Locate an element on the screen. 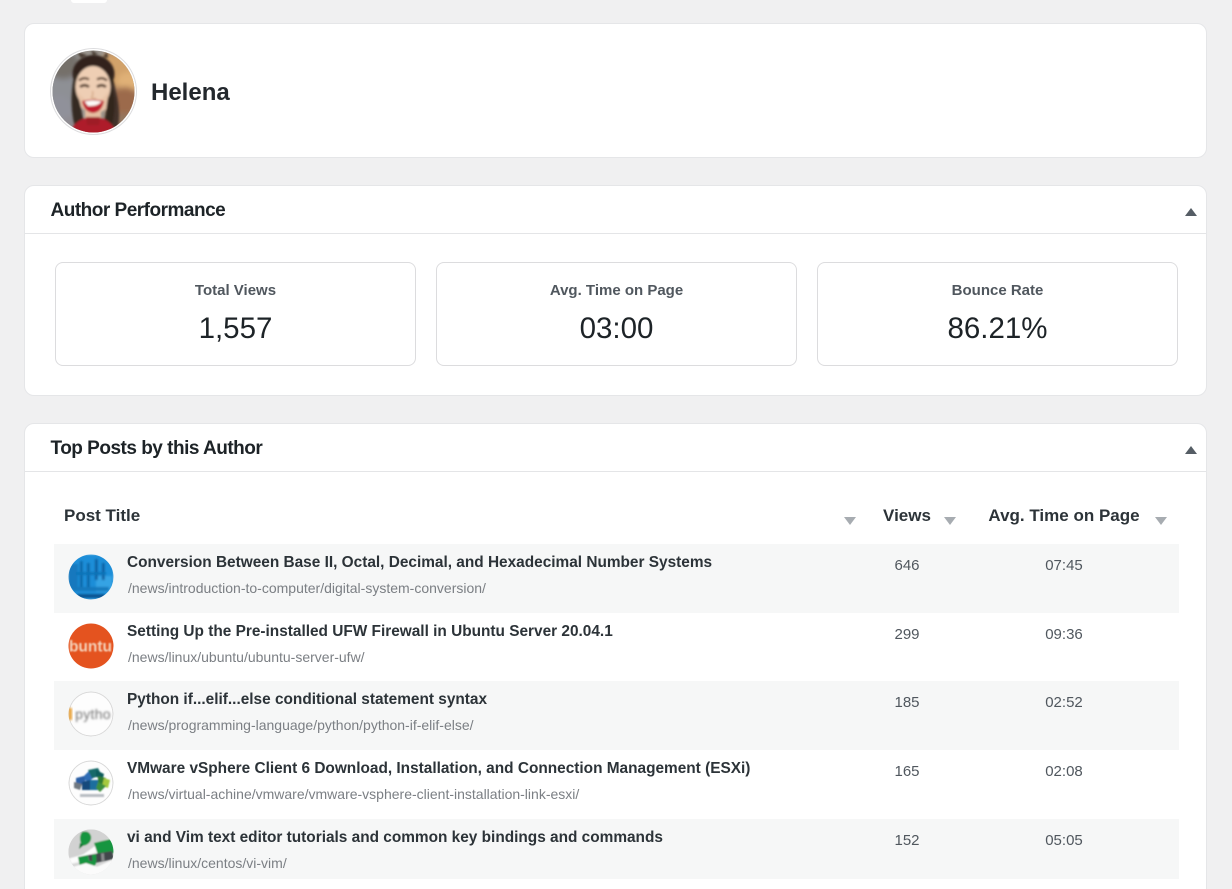  svg-text: pytho is located at coordinates (93, 714).